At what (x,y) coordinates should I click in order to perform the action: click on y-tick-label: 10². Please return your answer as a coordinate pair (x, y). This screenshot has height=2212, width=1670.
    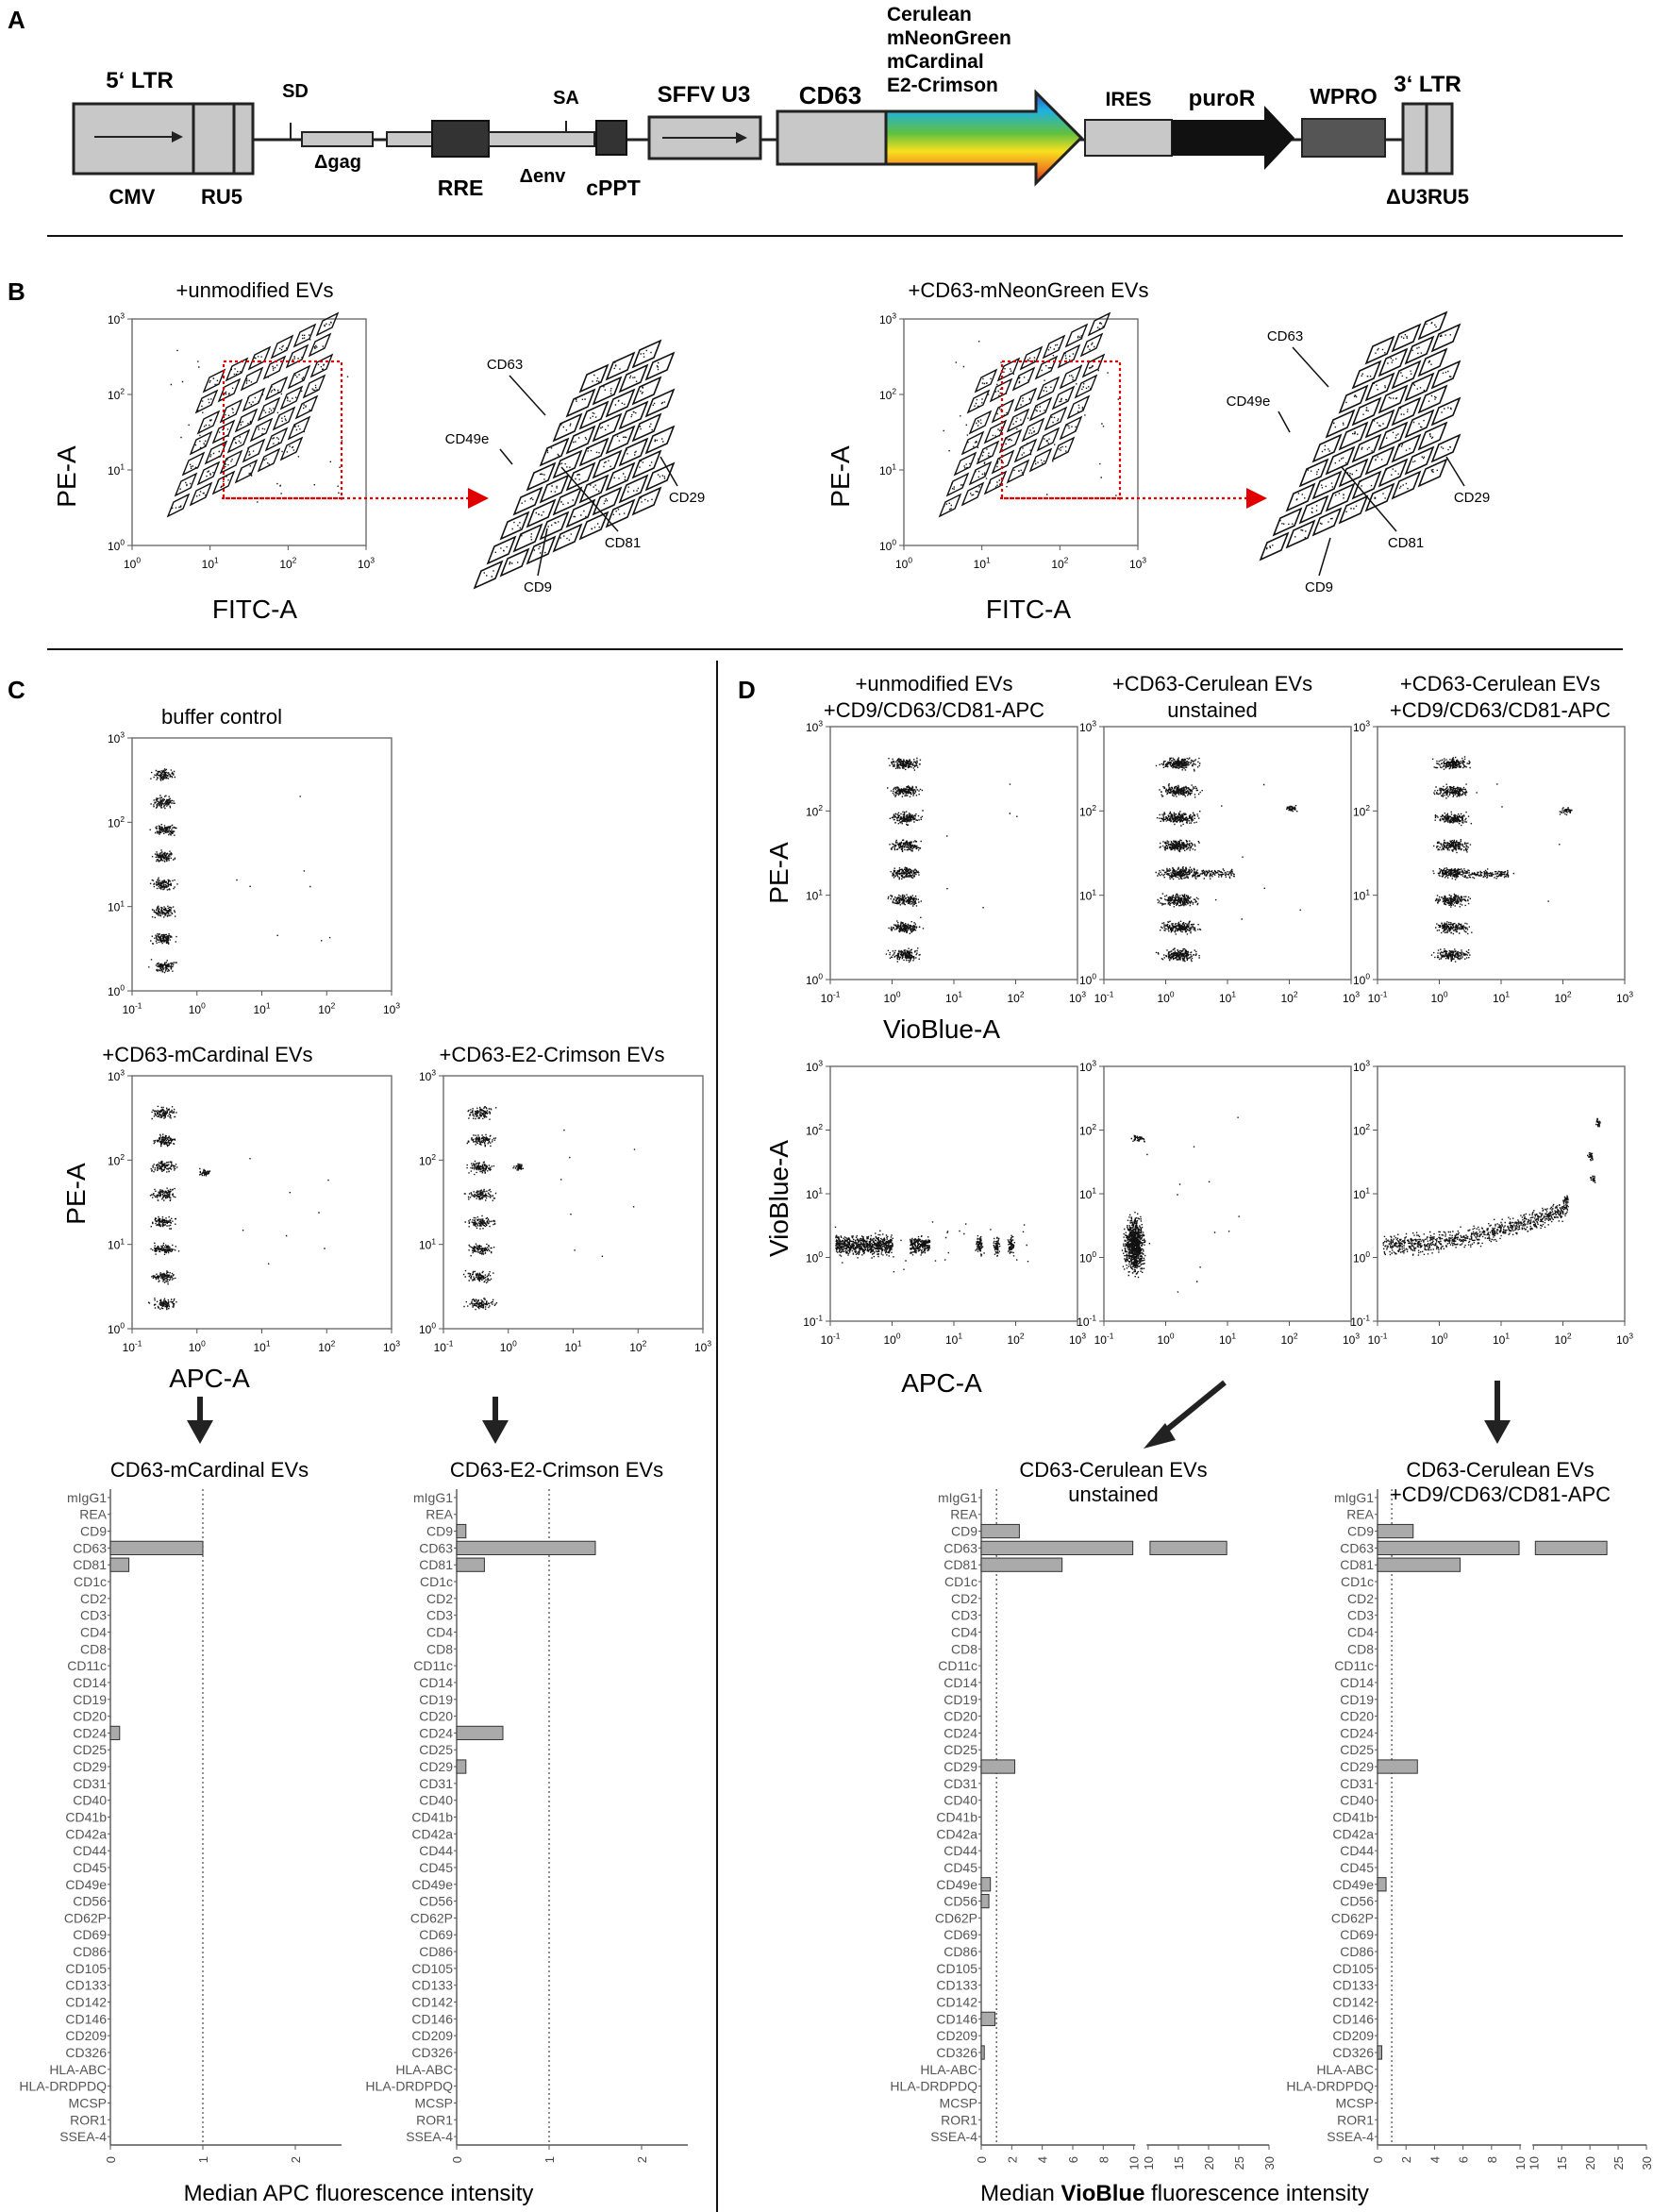
    Looking at the image, I should click on (116, 395).